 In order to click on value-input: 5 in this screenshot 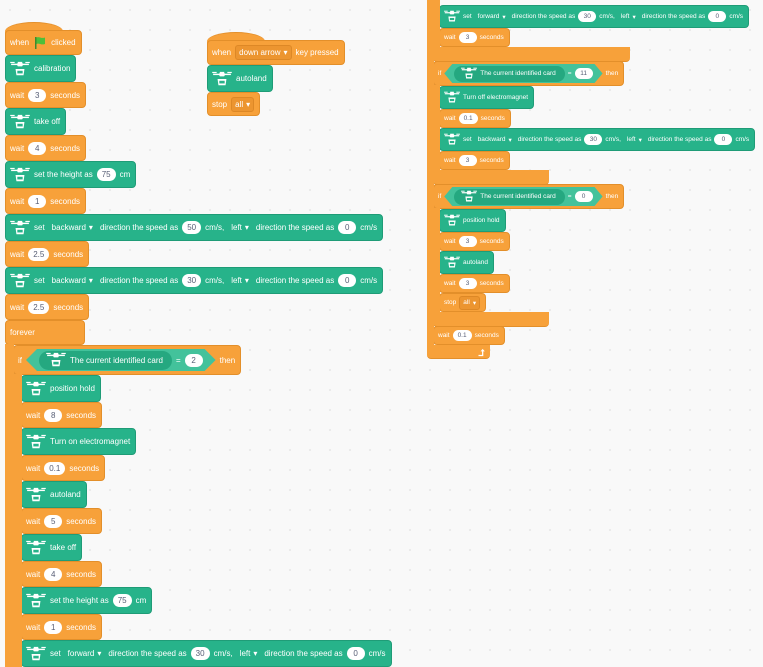, I will do `click(53, 521)`.